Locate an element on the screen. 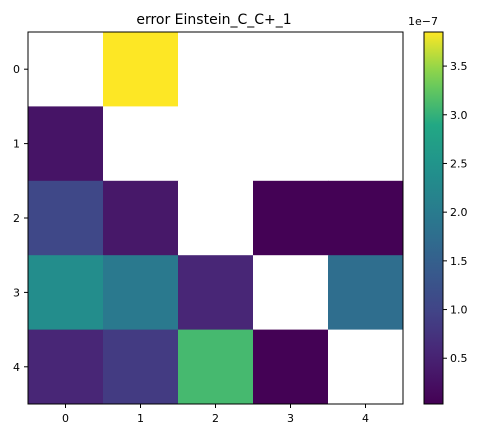  y-axis: 0 1 2 3 4 is located at coordinates (20, 218).